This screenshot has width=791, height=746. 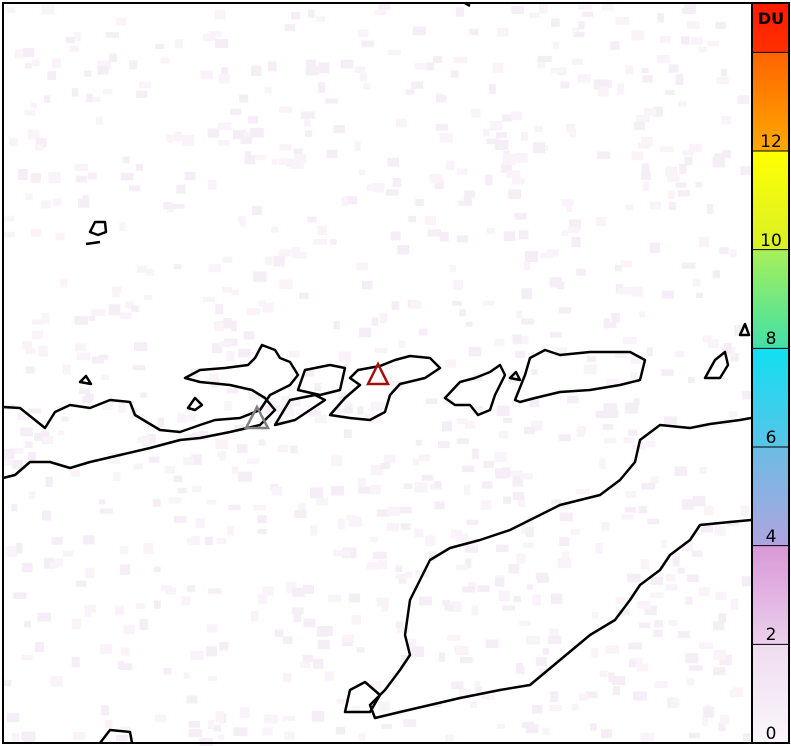 What do you see at coordinates (257, 417) in the screenshot?
I see `volcano-triangle-icon` at bounding box center [257, 417].